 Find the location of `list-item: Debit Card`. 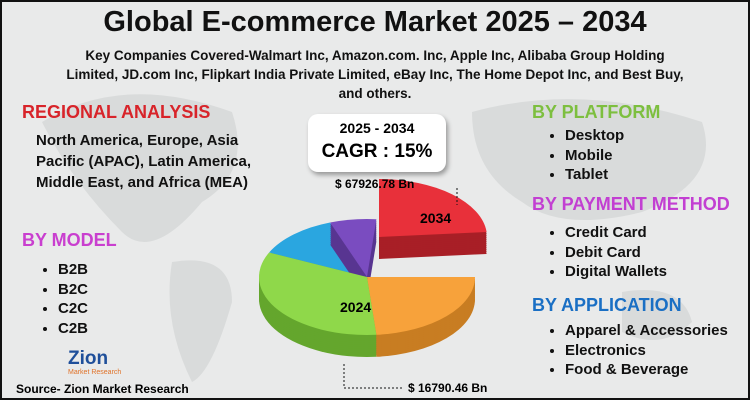

list-item: Debit Card is located at coordinates (616, 253).